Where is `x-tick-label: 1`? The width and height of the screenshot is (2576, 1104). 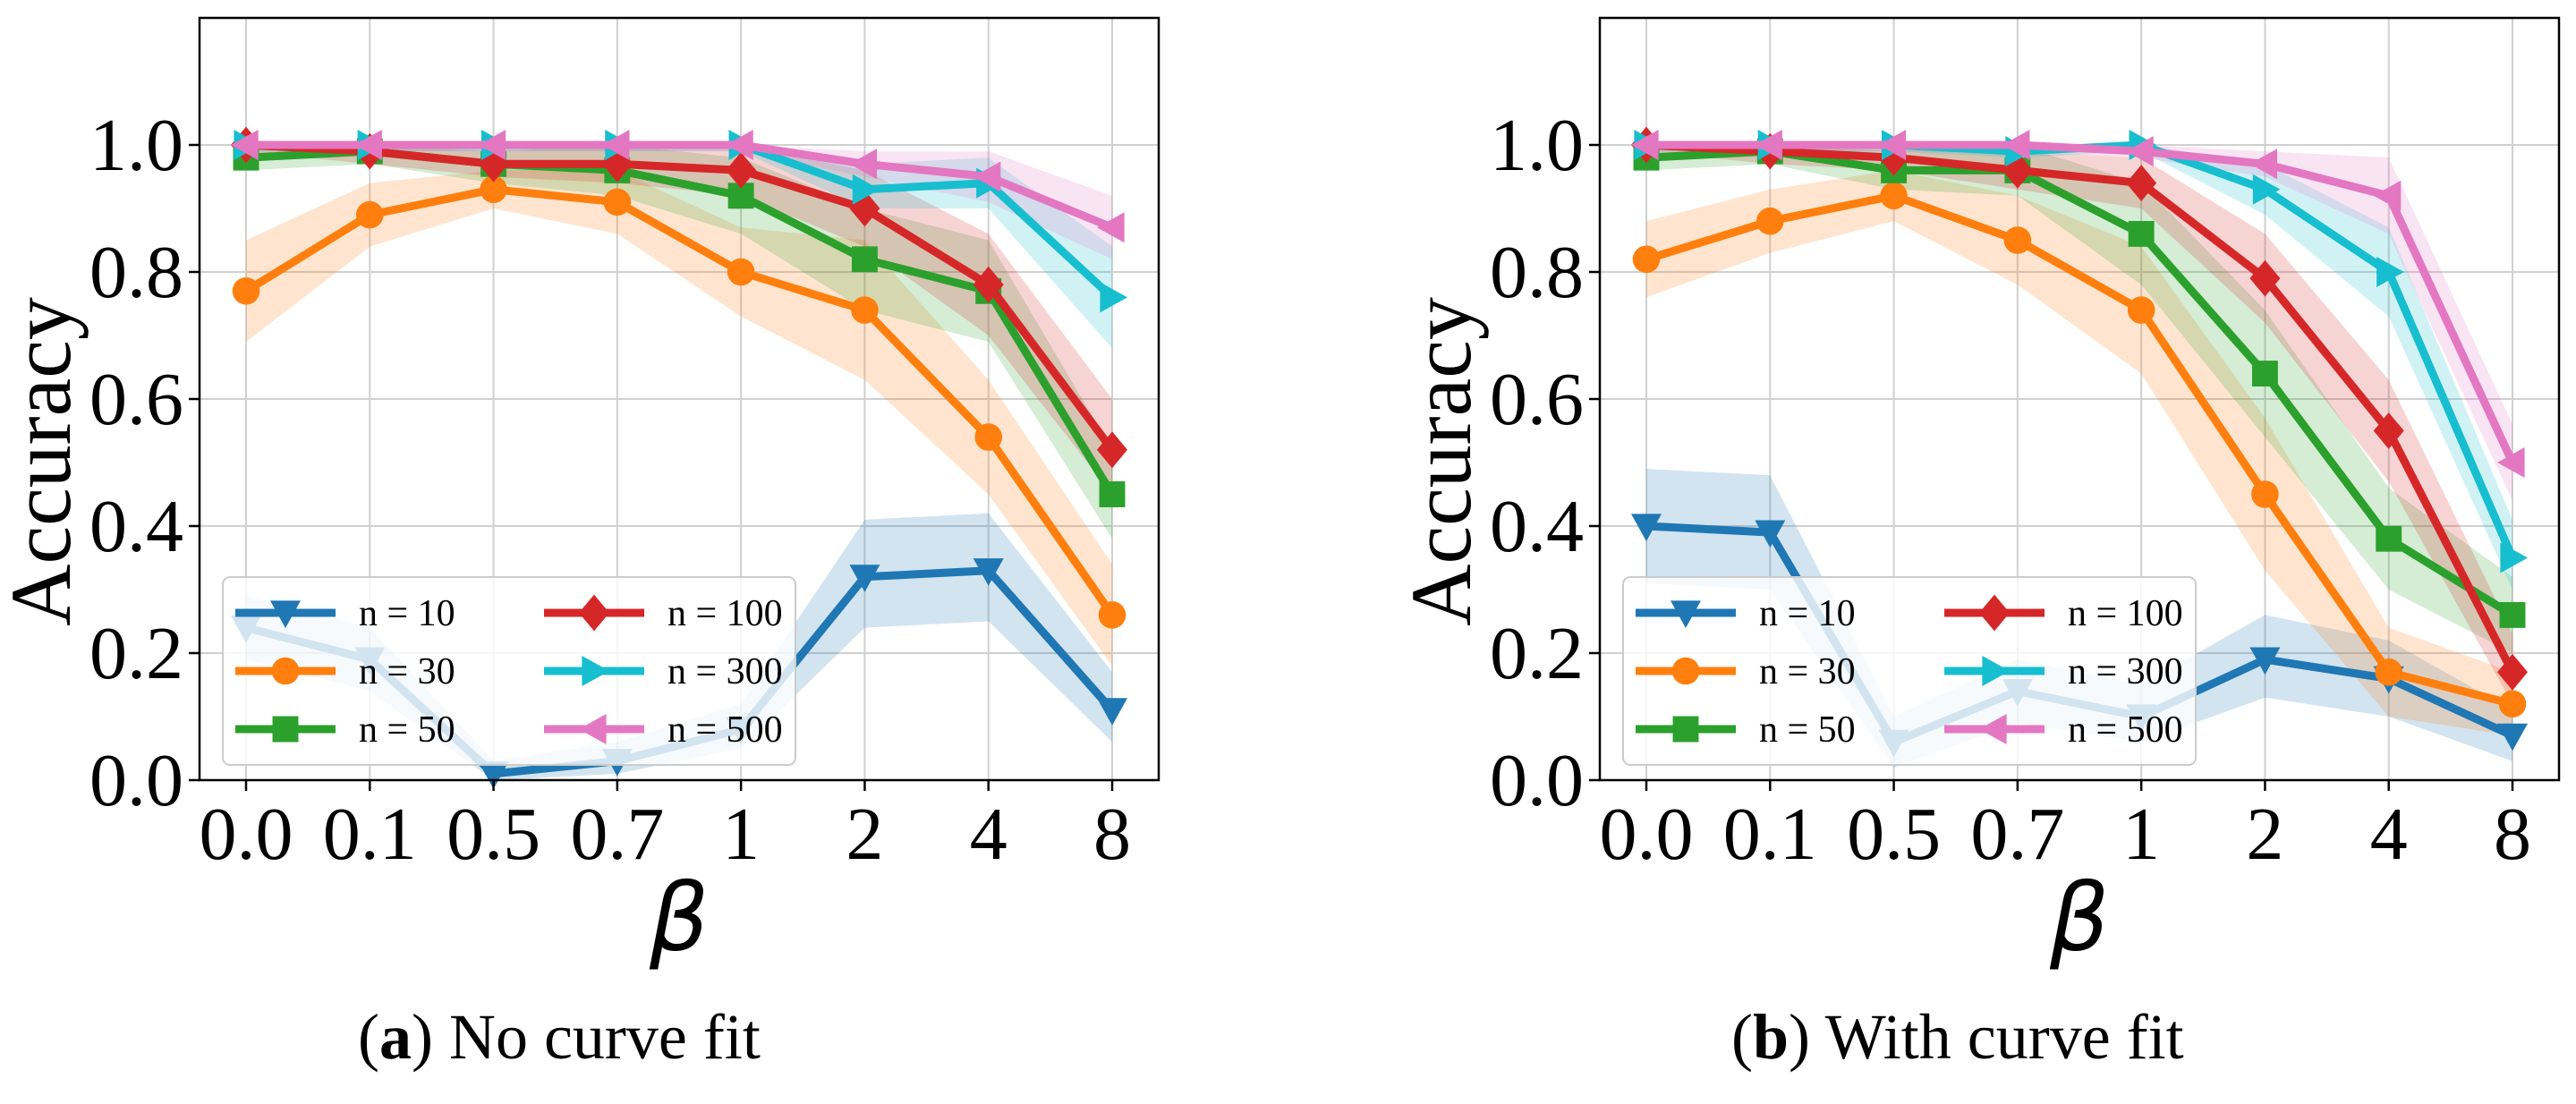
x-tick-label: 1 is located at coordinates (2141, 834).